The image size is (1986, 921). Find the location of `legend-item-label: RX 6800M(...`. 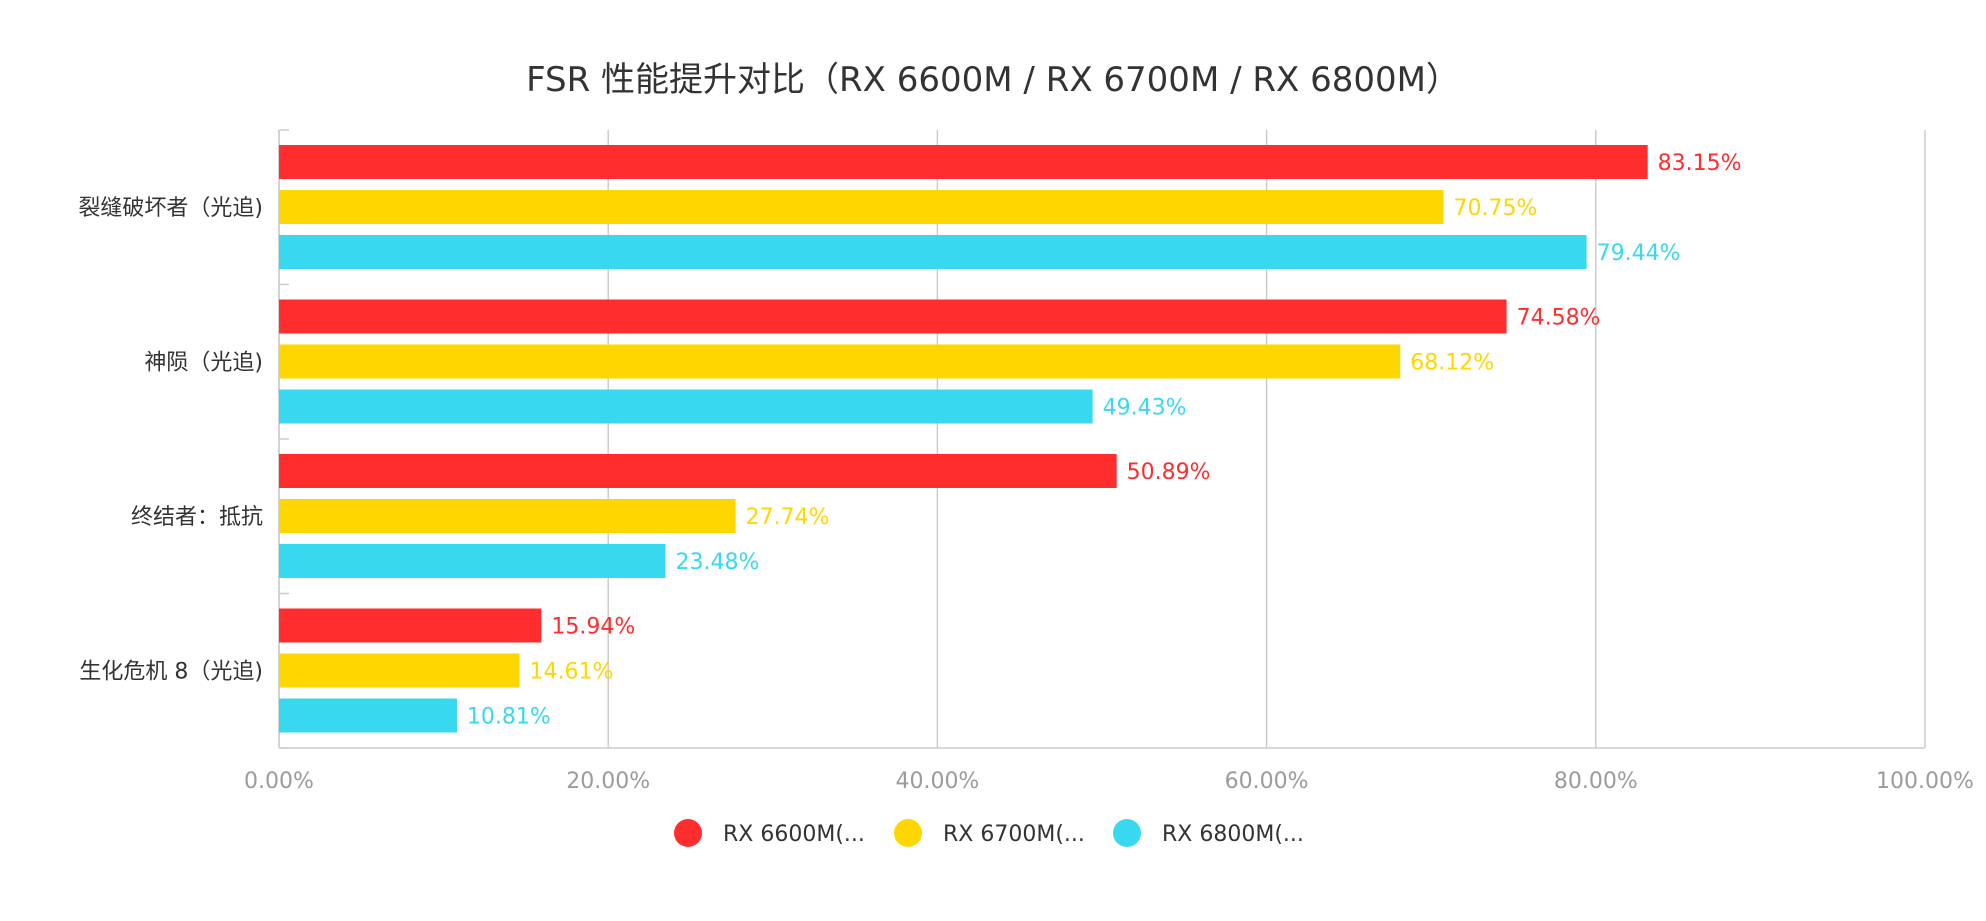

legend-item-label: RX 6800M(... is located at coordinates (1233, 834).